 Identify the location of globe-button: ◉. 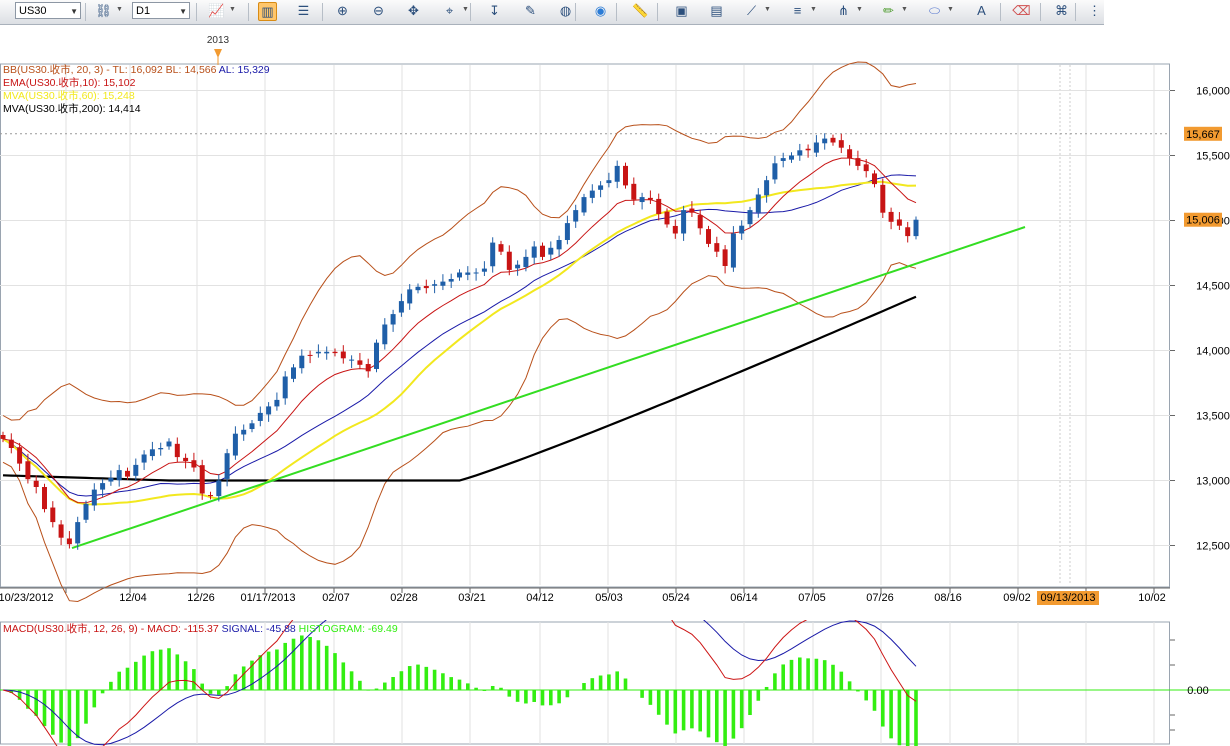
(600, 11).